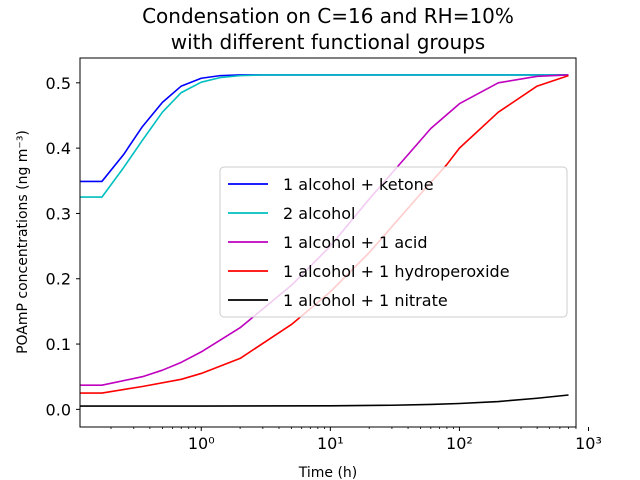 The image size is (640, 480). Describe the element at coordinates (358, 184) in the screenshot. I see `legend-label-1: 1 alcohol + ketone` at that location.